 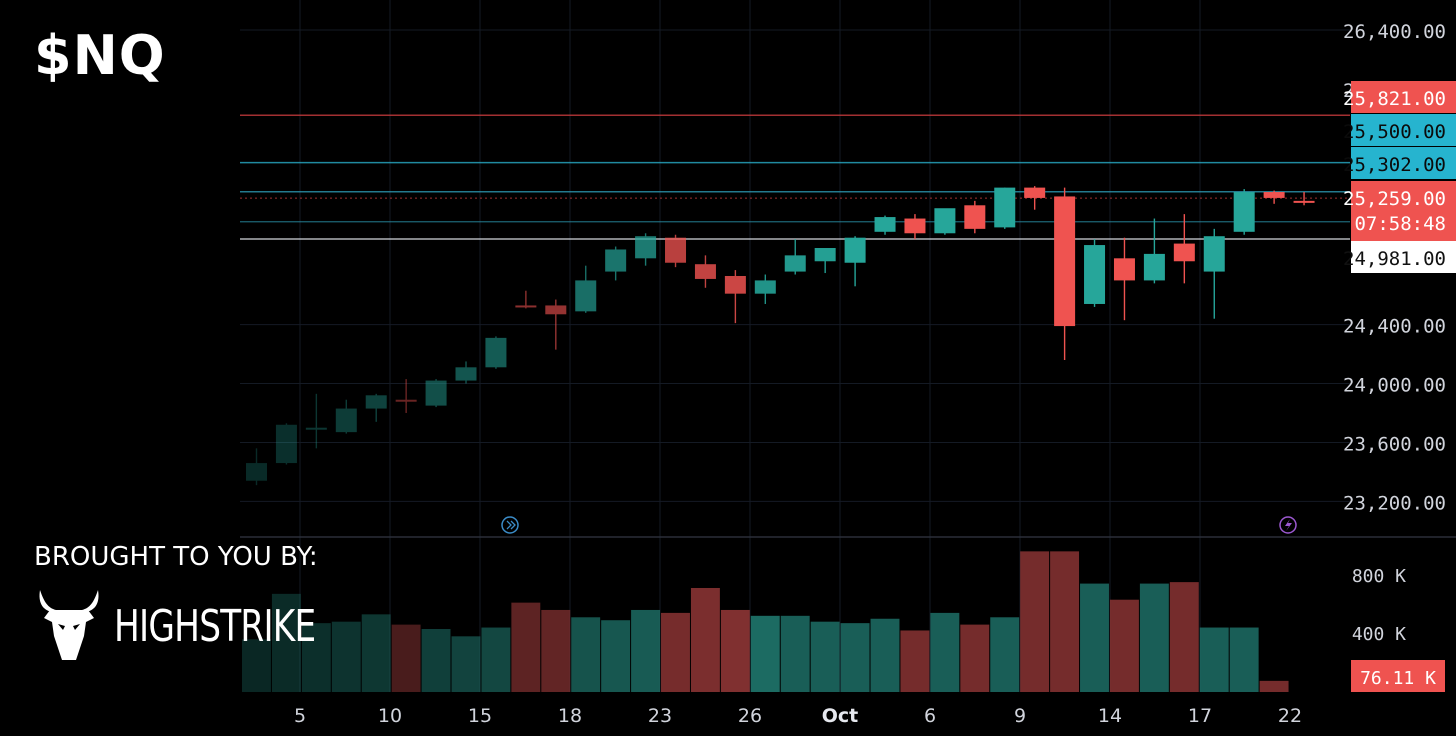 What do you see at coordinates (1394, 32) in the screenshot?
I see `price-tick-label: 26,400.00` at bounding box center [1394, 32].